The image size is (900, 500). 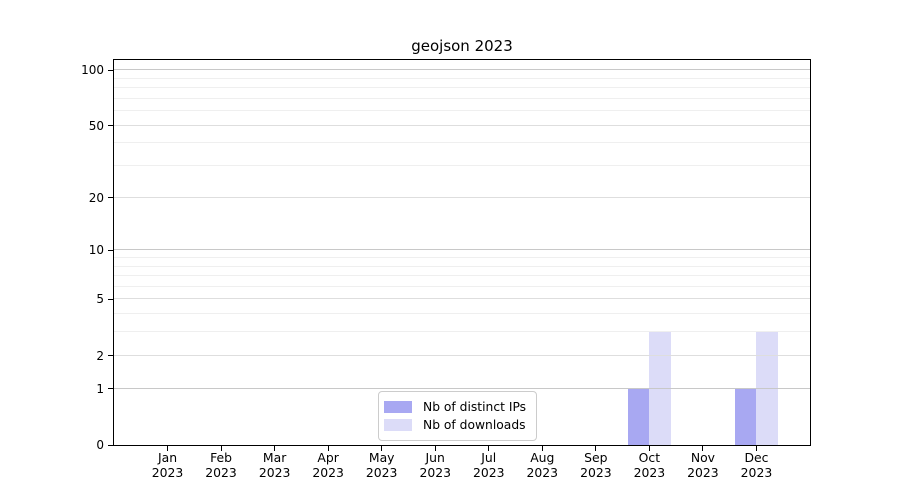 What do you see at coordinates (638, 416) in the screenshot?
I see `bar-distinct_ips-oct-2023` at bounding box center [638, 416].